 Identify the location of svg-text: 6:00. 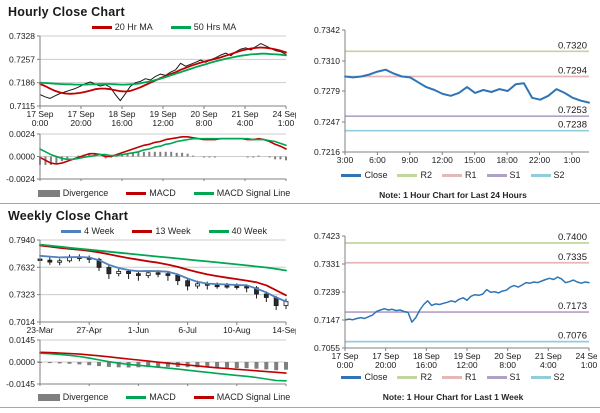
(377, 160).